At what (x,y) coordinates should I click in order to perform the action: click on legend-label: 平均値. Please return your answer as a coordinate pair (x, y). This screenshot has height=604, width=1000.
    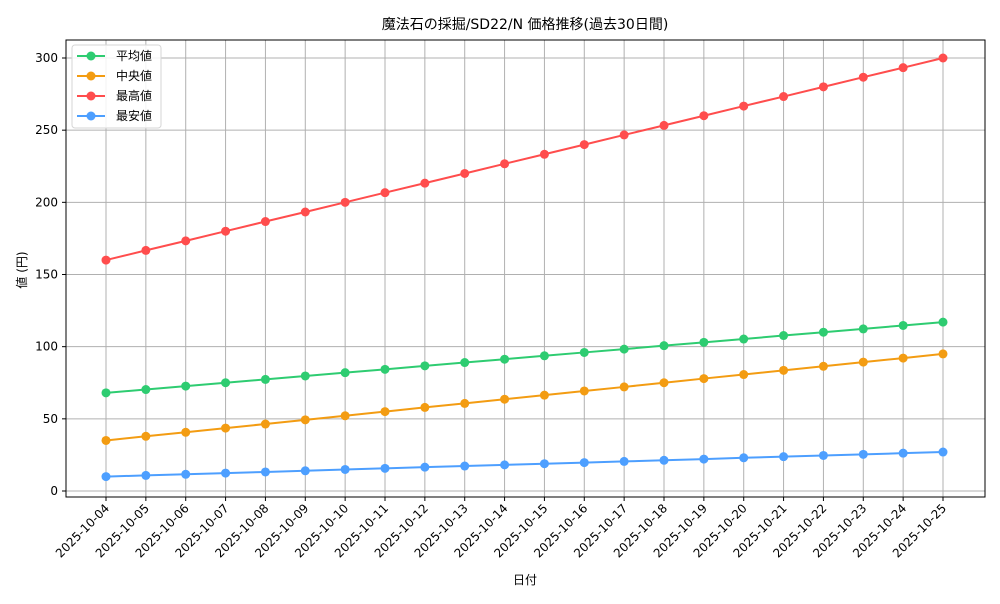
    Looking at the image, I should click on (134, 55).